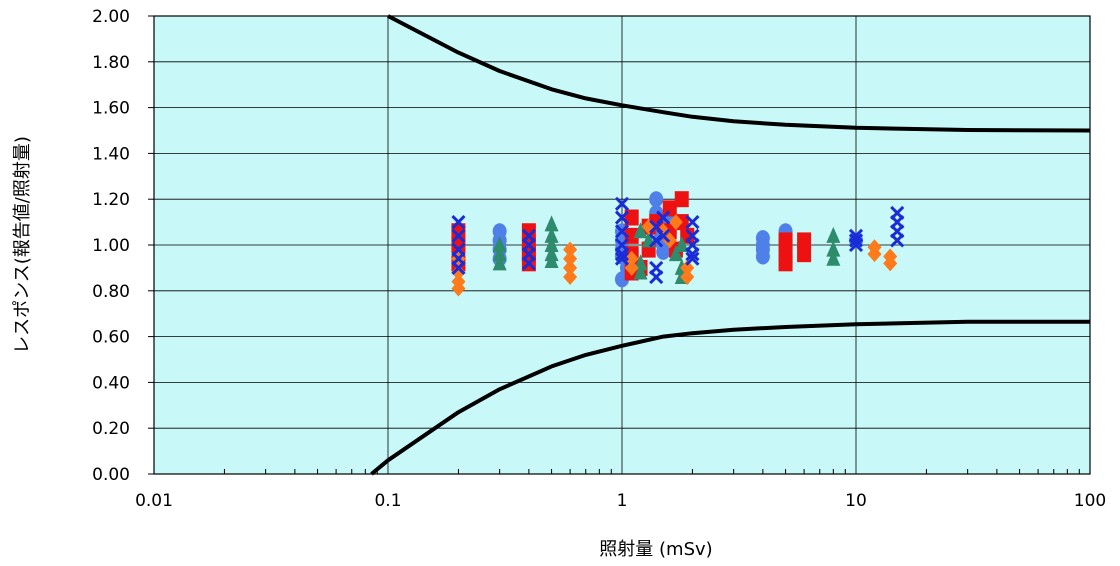  Describe the element at coordinates (111, 429) in the screenshot. I see `y-tick-label: 0.20` at that location.